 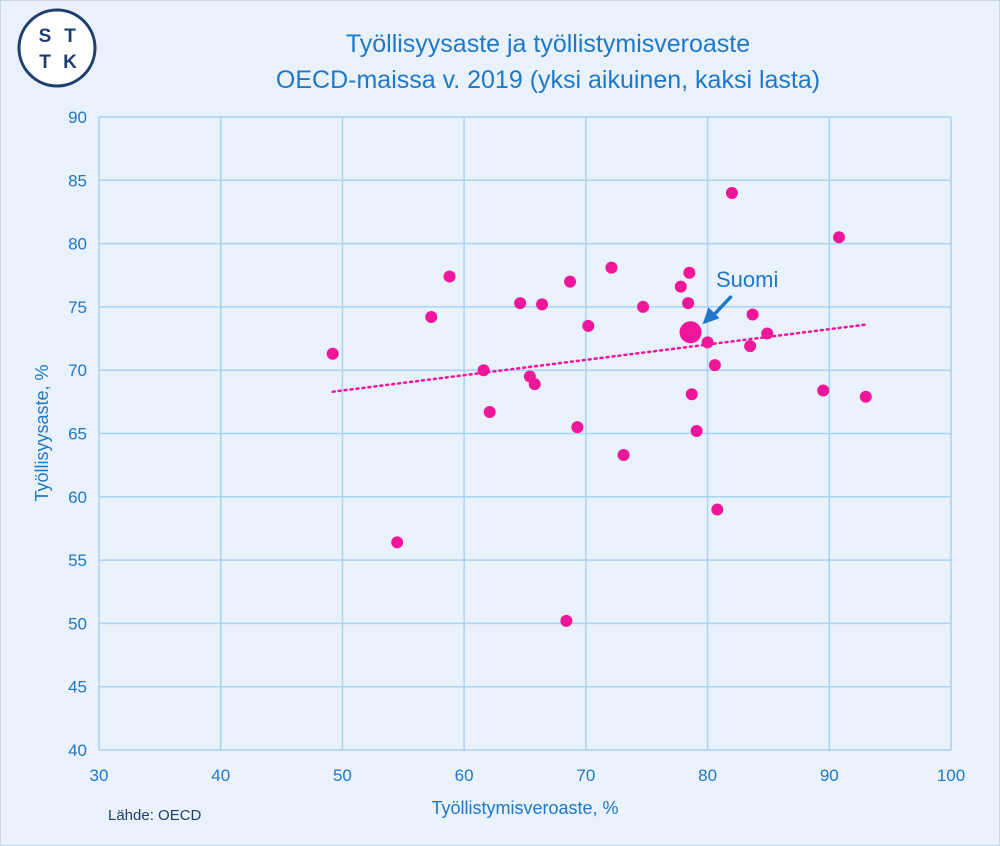 What do you see at coordinates (77, 180) in the screenshot?
I see `y-tick-label: 85` at bounding box center [77, 180].